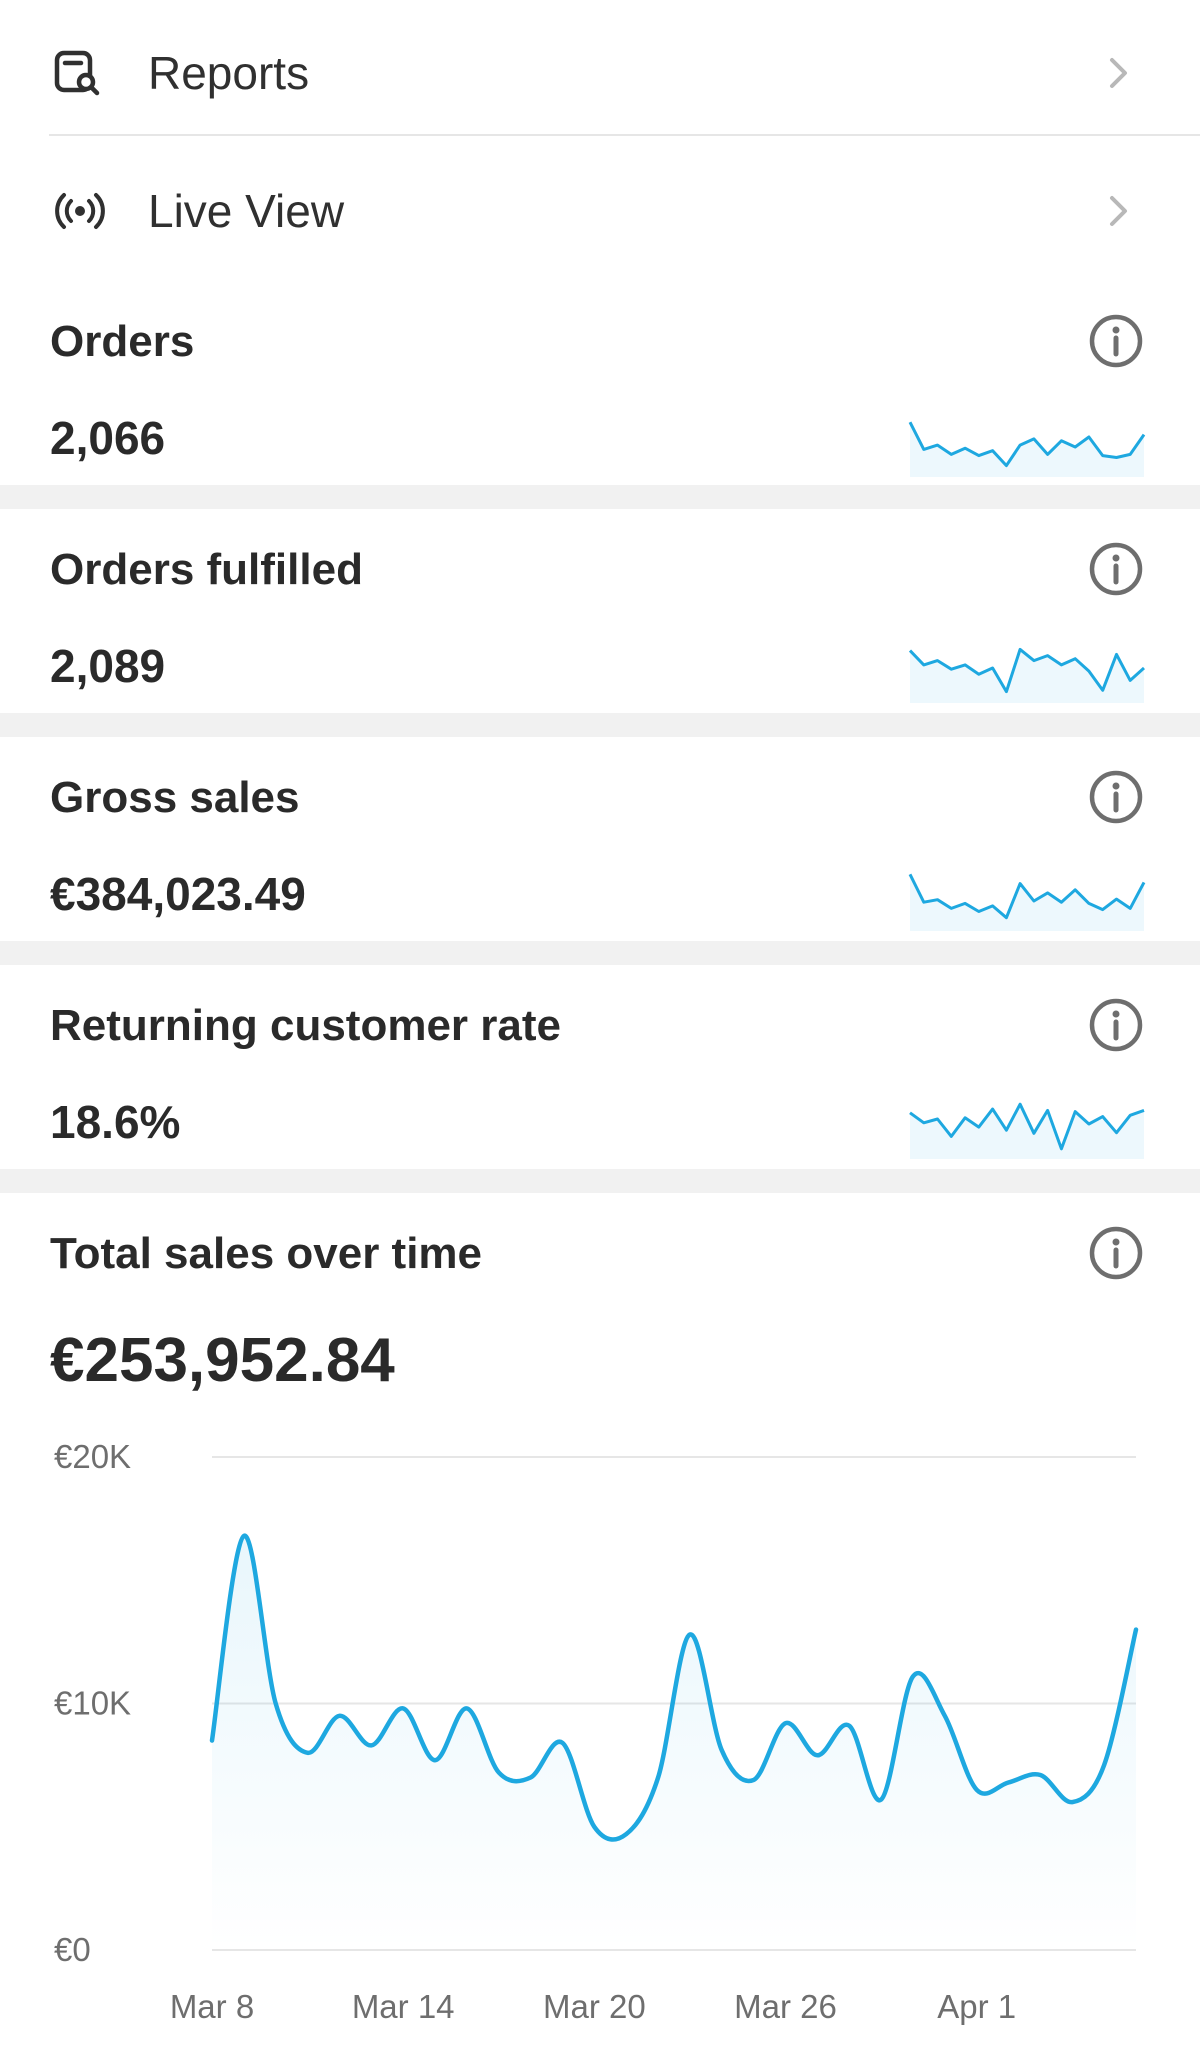 This screenshot has width=1200, height=2050. I want to click on metric-title: Gross sales, so click(175, 797).